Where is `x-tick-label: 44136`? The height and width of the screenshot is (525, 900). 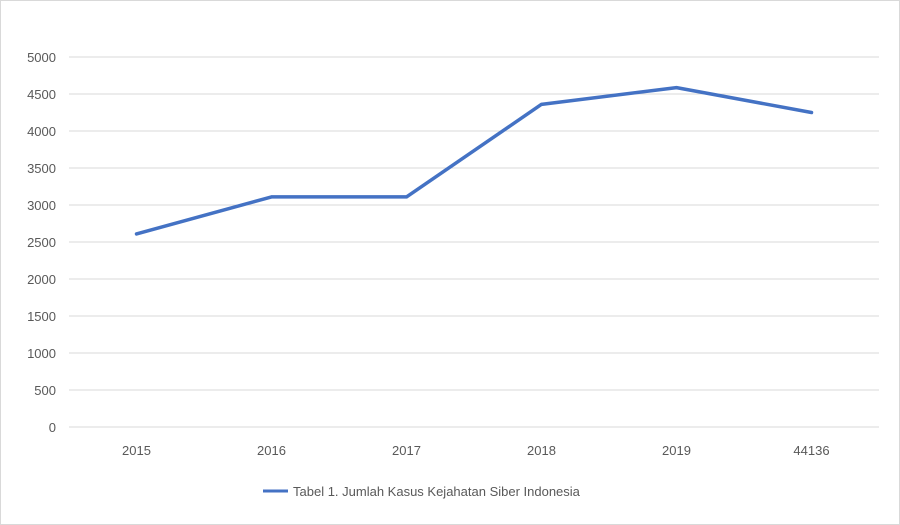
x-tick-label: 44136 is located at coordinates (811, 450).